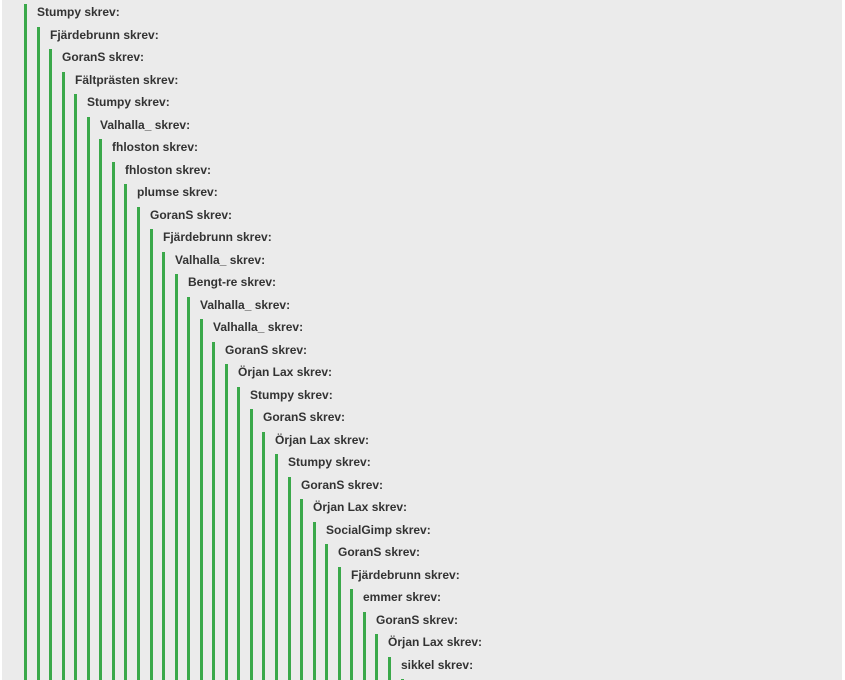 The width and height of the screenshot is (845, 680). I want to click on quote-author-label: sikkel skrev:, so click(437, 665).